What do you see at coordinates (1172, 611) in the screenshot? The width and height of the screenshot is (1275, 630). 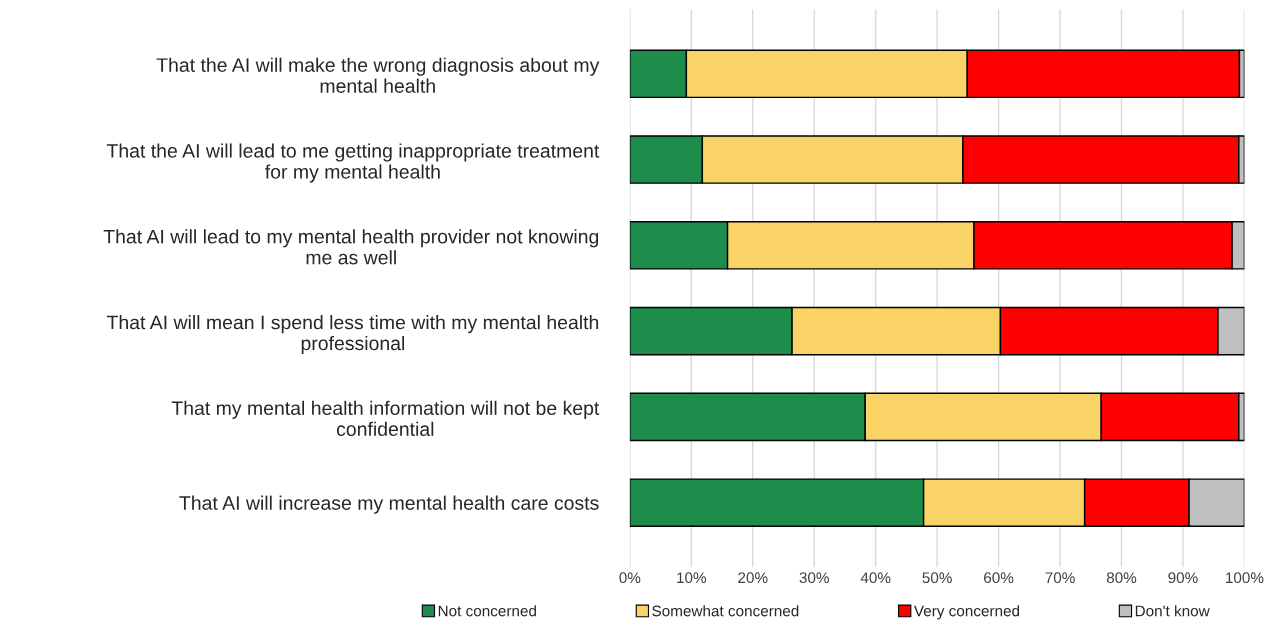 I see `legend-label: Don't know` at bounding box center [1172, 611].